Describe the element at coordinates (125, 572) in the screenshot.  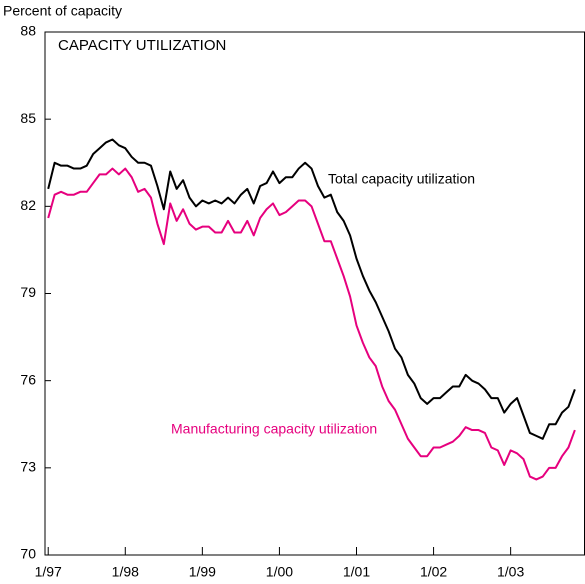
I see `x-tick-label: 1/98` at that location.